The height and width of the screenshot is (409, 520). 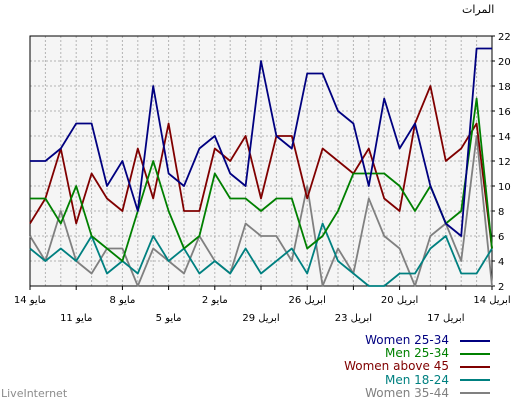 What do you see at coordinates (504, 37) in the screenshot?
I see `y-tick-label: 22` at bounding box center [504, 37].